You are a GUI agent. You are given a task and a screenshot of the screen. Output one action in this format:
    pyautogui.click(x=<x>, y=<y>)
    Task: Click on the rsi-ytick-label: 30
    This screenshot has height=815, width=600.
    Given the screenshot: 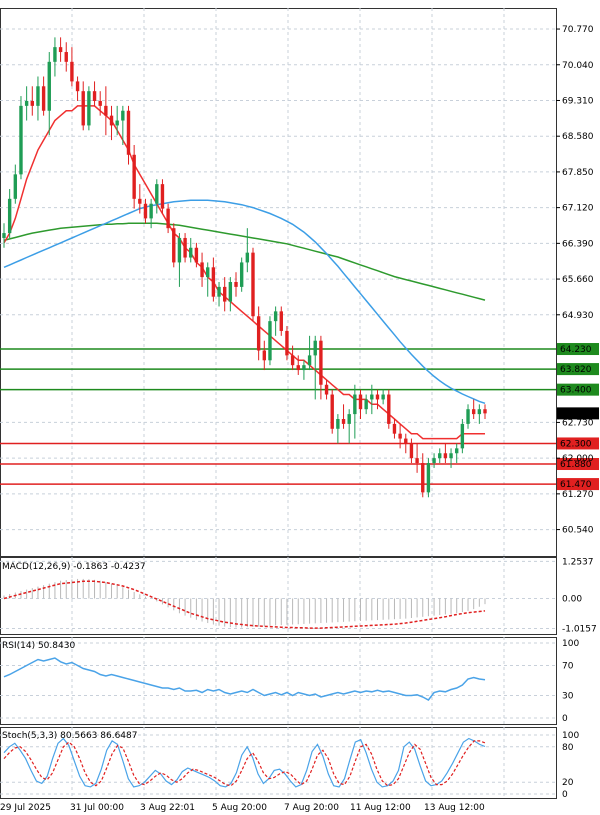 What is the action you would take?
    pyautogui.click(x=568, y=697)
    